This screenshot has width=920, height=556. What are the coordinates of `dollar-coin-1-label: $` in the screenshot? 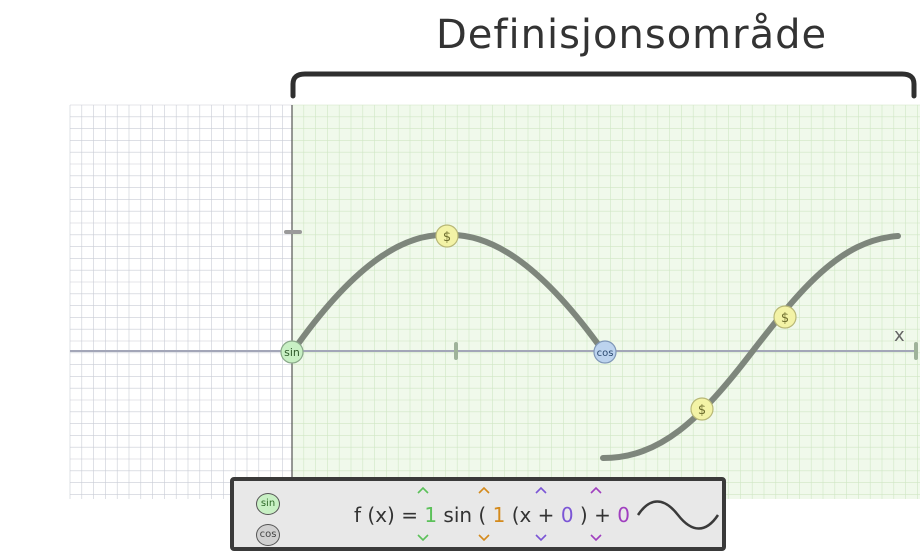 It's located at (447, 237).